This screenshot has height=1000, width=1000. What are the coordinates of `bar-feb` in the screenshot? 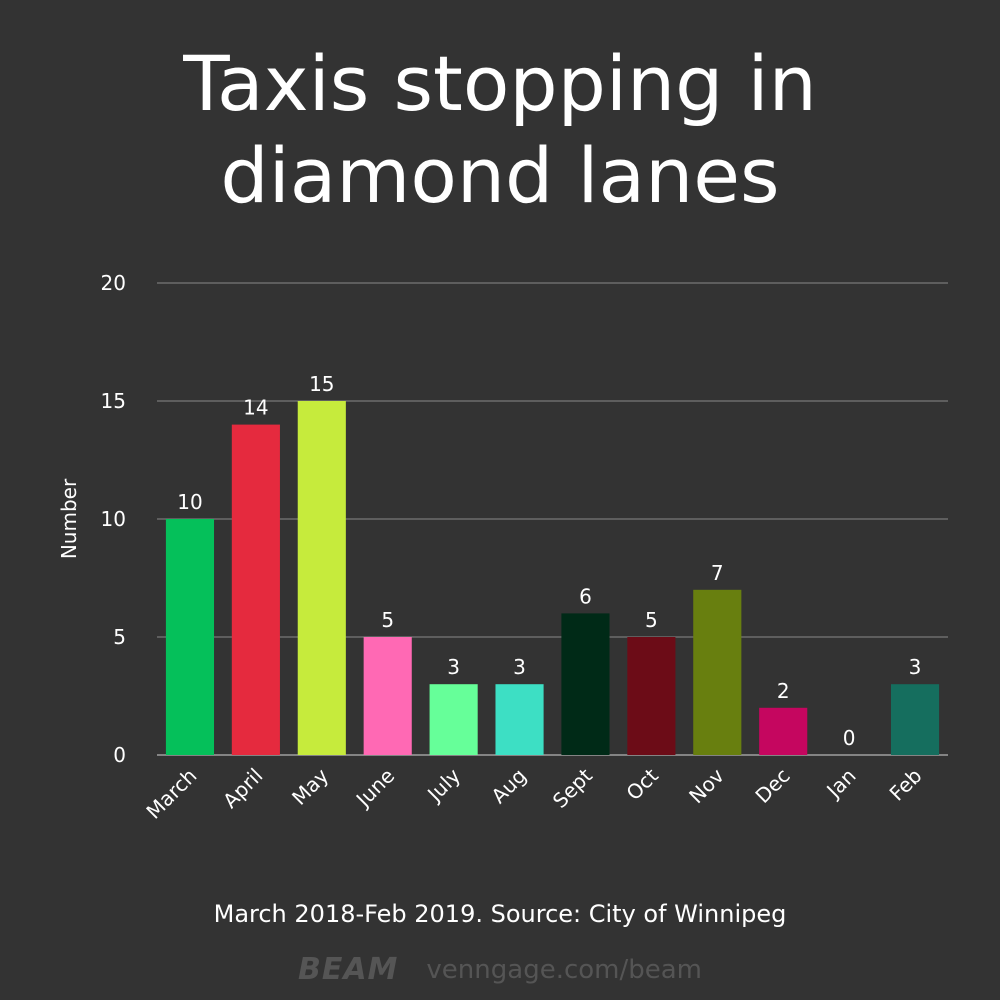 It's located at (915, 719).